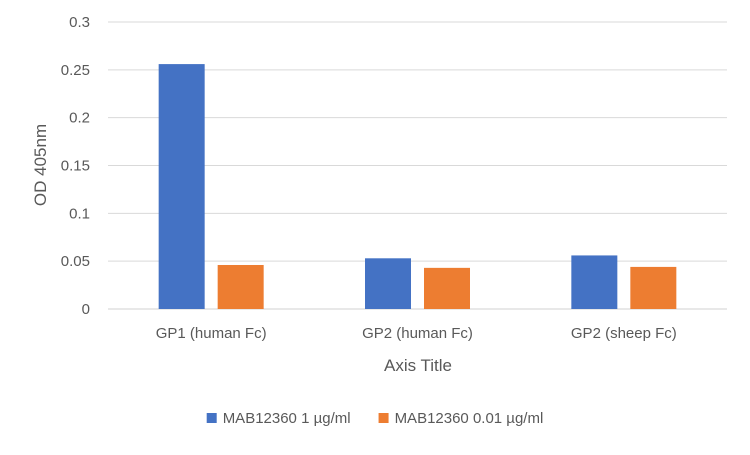 The height and width of the screenshot is (455, 750). I want to click on legend: MAB12360 1 µg/ml MAB12360 0.01 µg/ml, so click(375, 418).